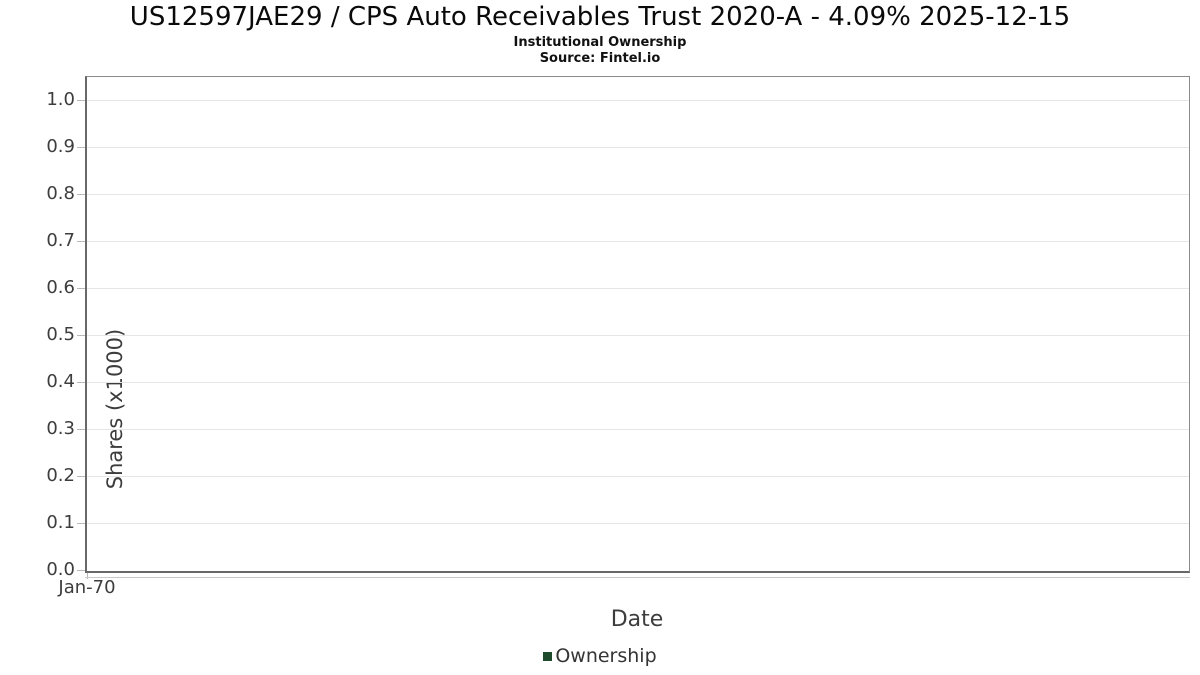  What do you see at coordinates (548, 656) in the screenshot?
I see `legend-marker-square-icon` at bounding box center [548, 656].